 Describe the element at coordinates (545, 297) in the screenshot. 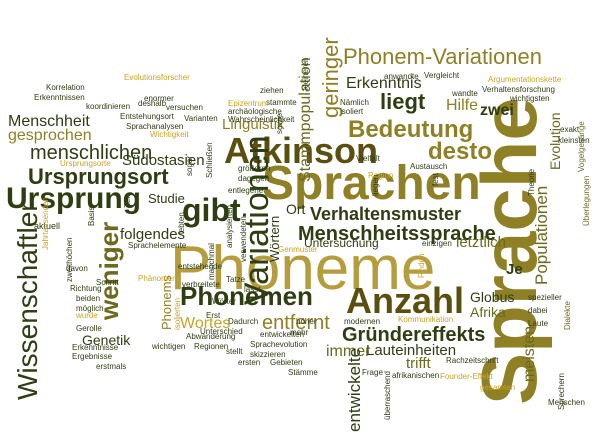

I see `word-spezieller: spezieller` at that location.